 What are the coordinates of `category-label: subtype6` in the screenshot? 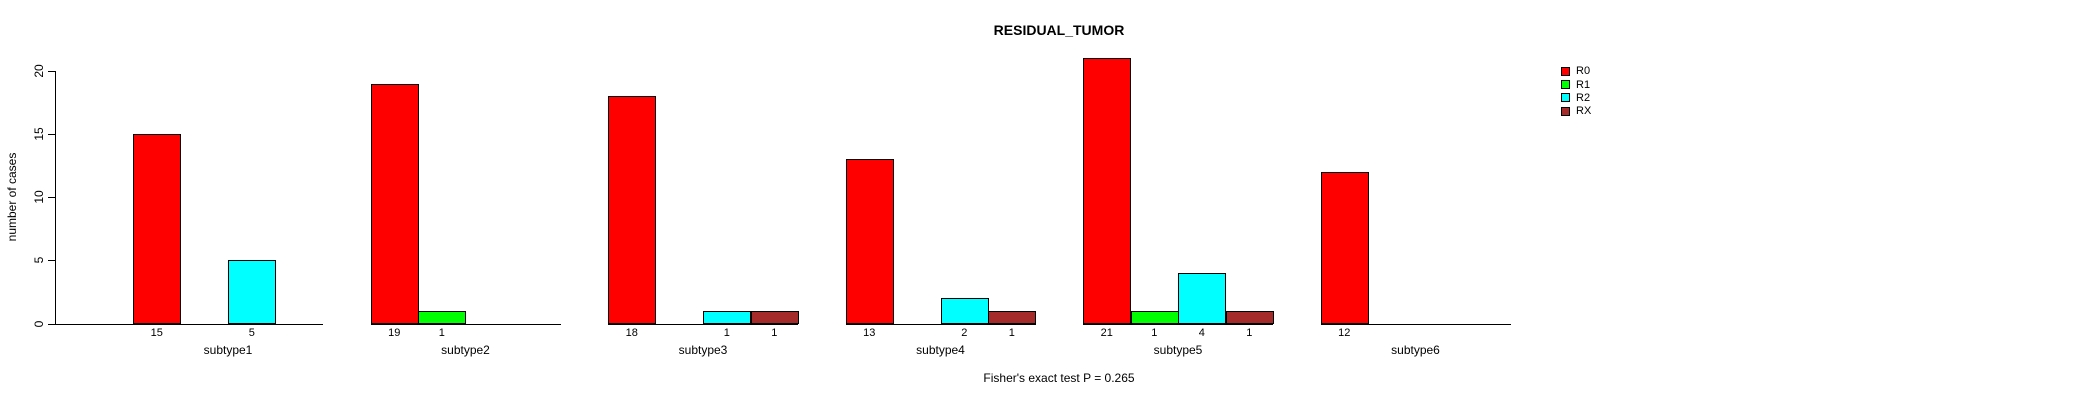 It's located at (1415, 350).